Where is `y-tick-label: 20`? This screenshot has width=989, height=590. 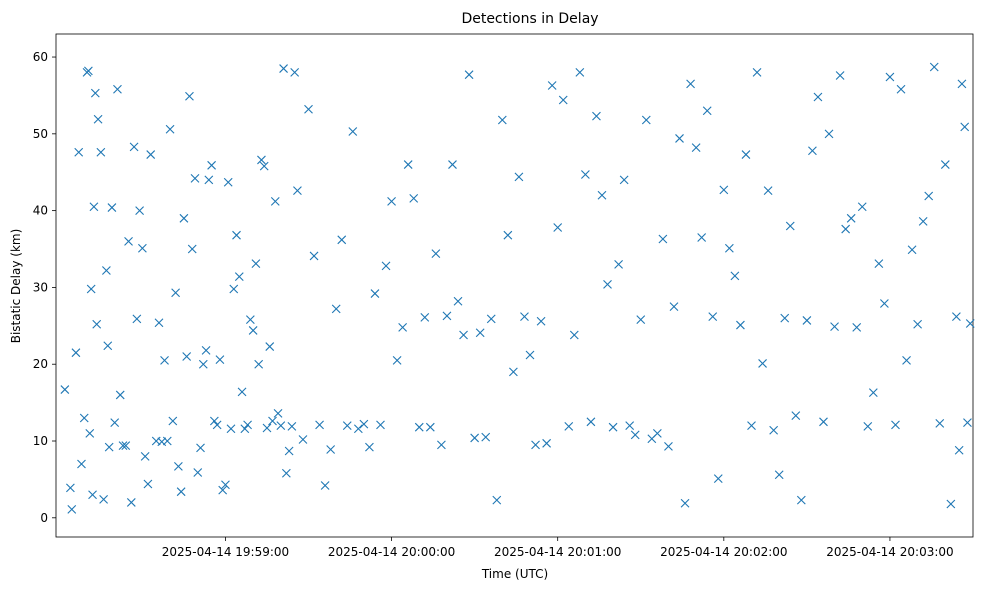 y-tick-label: 20 is located at coordinates (40, 364).